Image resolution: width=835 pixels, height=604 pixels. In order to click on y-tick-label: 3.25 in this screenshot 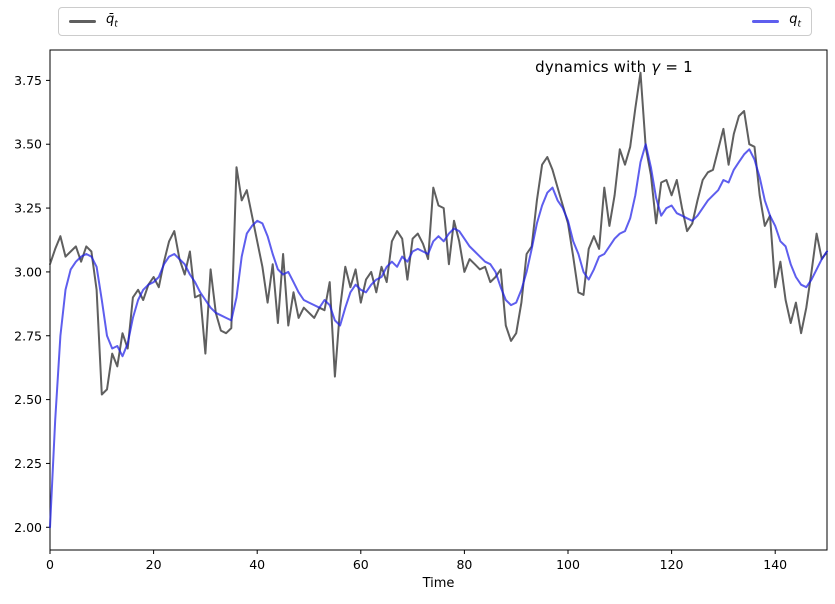, I will do `click(28, 208)`.